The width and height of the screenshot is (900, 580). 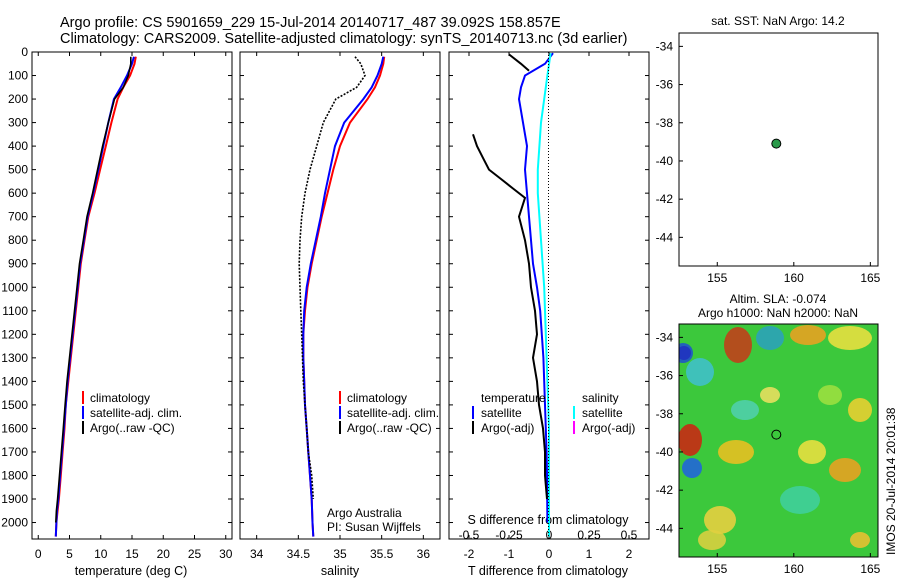 What do you see at coordinates (513, 398) in the screenshot?
I see `legend-header-temperature: temperature` at bounding box center [513, 398].